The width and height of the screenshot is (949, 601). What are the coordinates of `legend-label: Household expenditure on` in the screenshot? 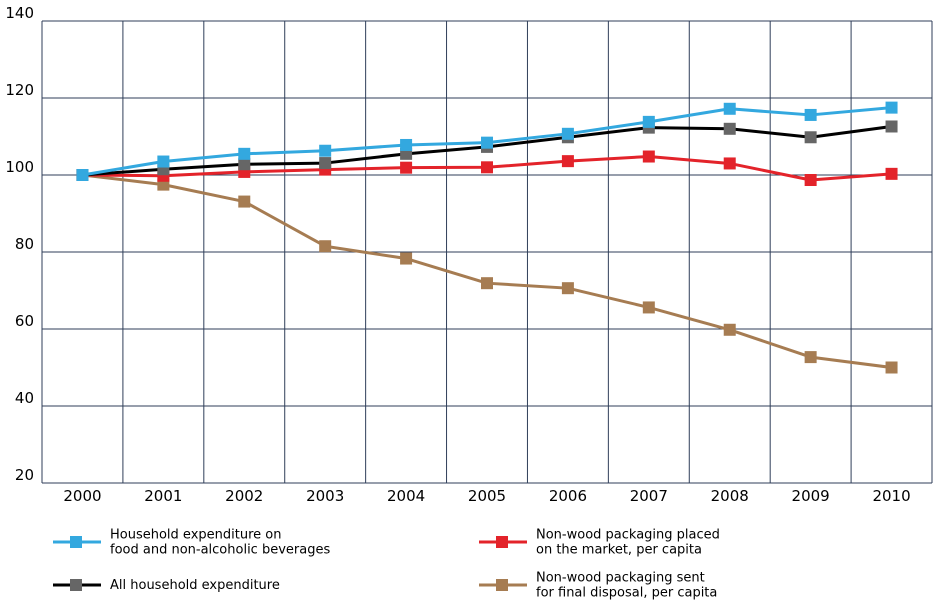 It's located at (195, 535).